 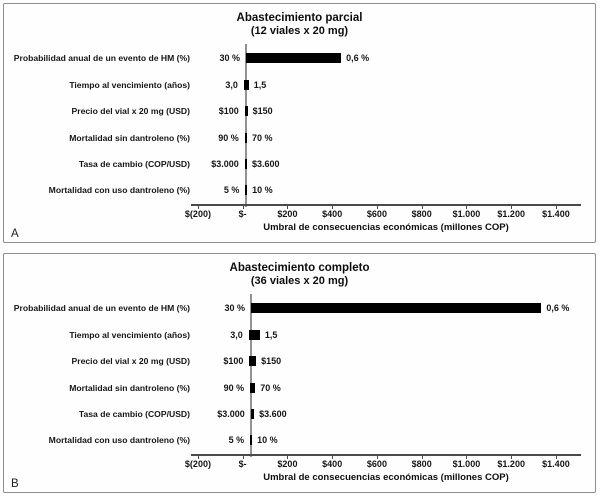 I want to click on chart-subtitle: (36 viales x 20 mg), so click(x=299, y=281).